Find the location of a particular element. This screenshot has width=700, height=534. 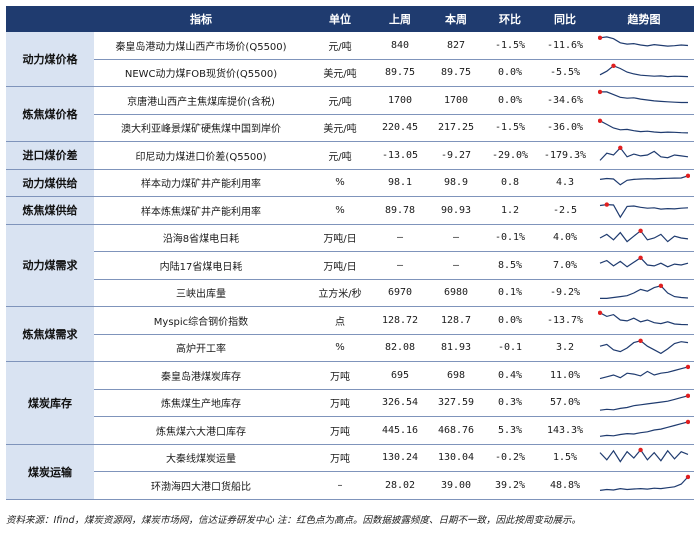

indicator-name-cell: Myspic综合钢价指数 is located at coordinates (201, 320).